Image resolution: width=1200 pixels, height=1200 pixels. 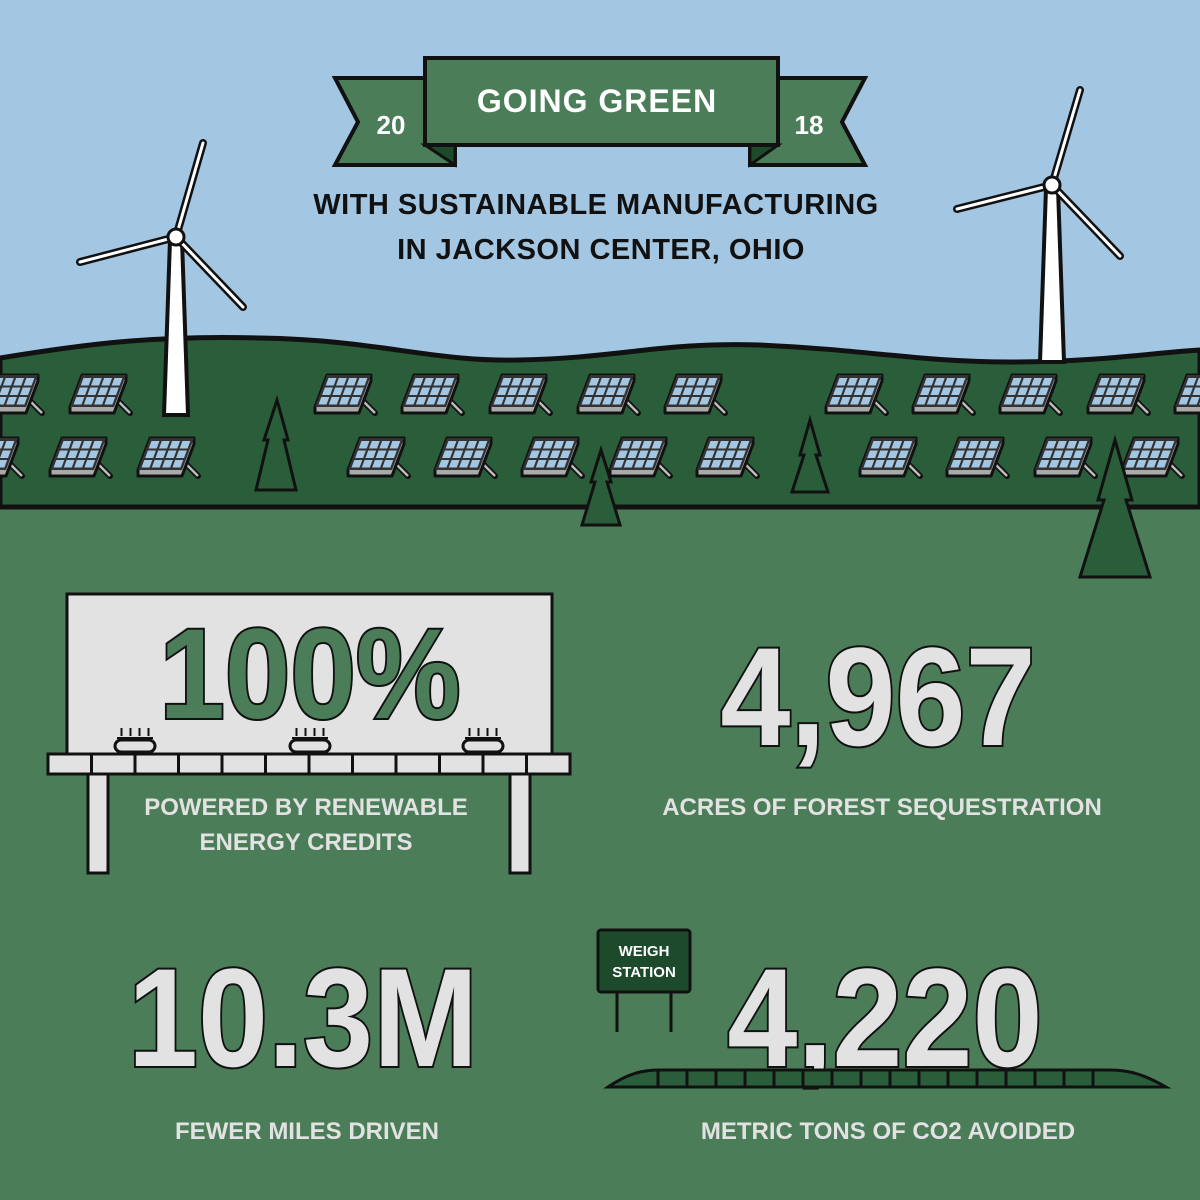 I want to click on sign-line1: WEIGH, so click(x=644, y=951).